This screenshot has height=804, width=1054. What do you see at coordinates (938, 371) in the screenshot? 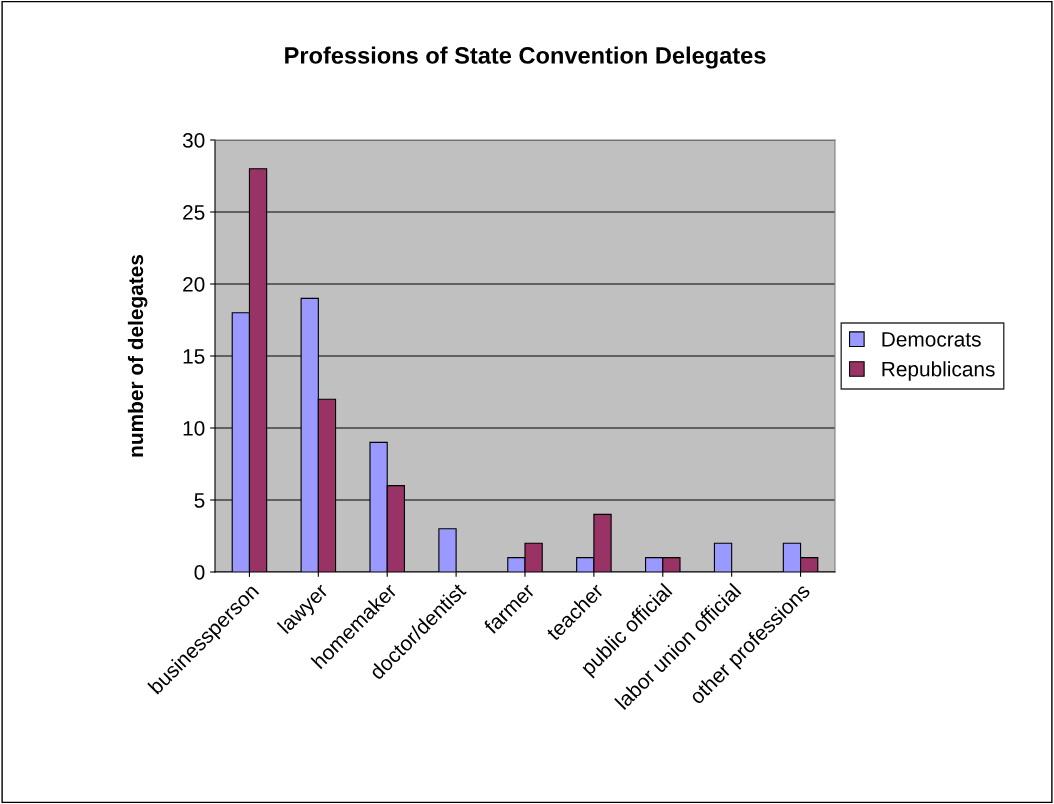
I see `legend-label: Republicans` at bounding box center [938, 371].